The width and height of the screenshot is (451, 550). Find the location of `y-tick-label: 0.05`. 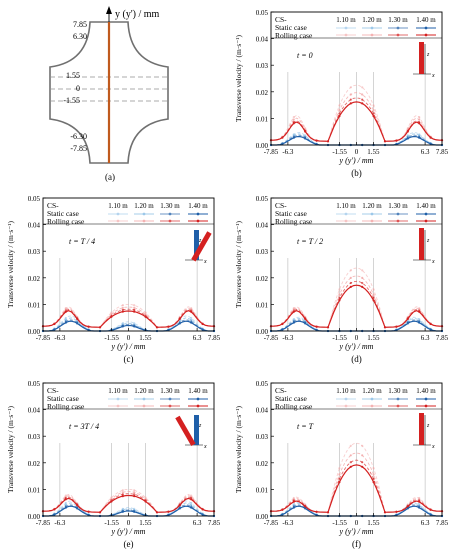

y-tick-label: 0.05 is located at coordinates (262, 199).